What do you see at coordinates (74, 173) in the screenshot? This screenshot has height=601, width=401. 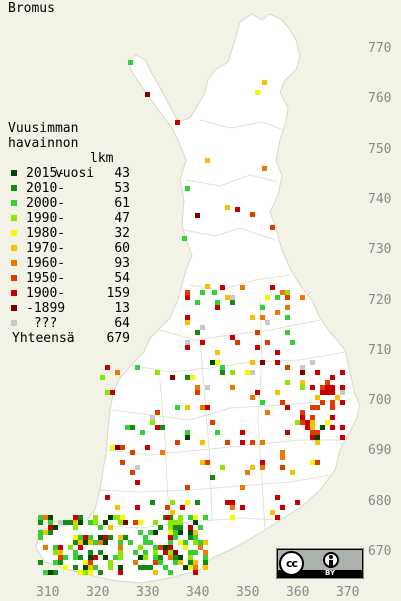 I see `legend-header-line-3: vuosi` at bounding box center [74, 173].